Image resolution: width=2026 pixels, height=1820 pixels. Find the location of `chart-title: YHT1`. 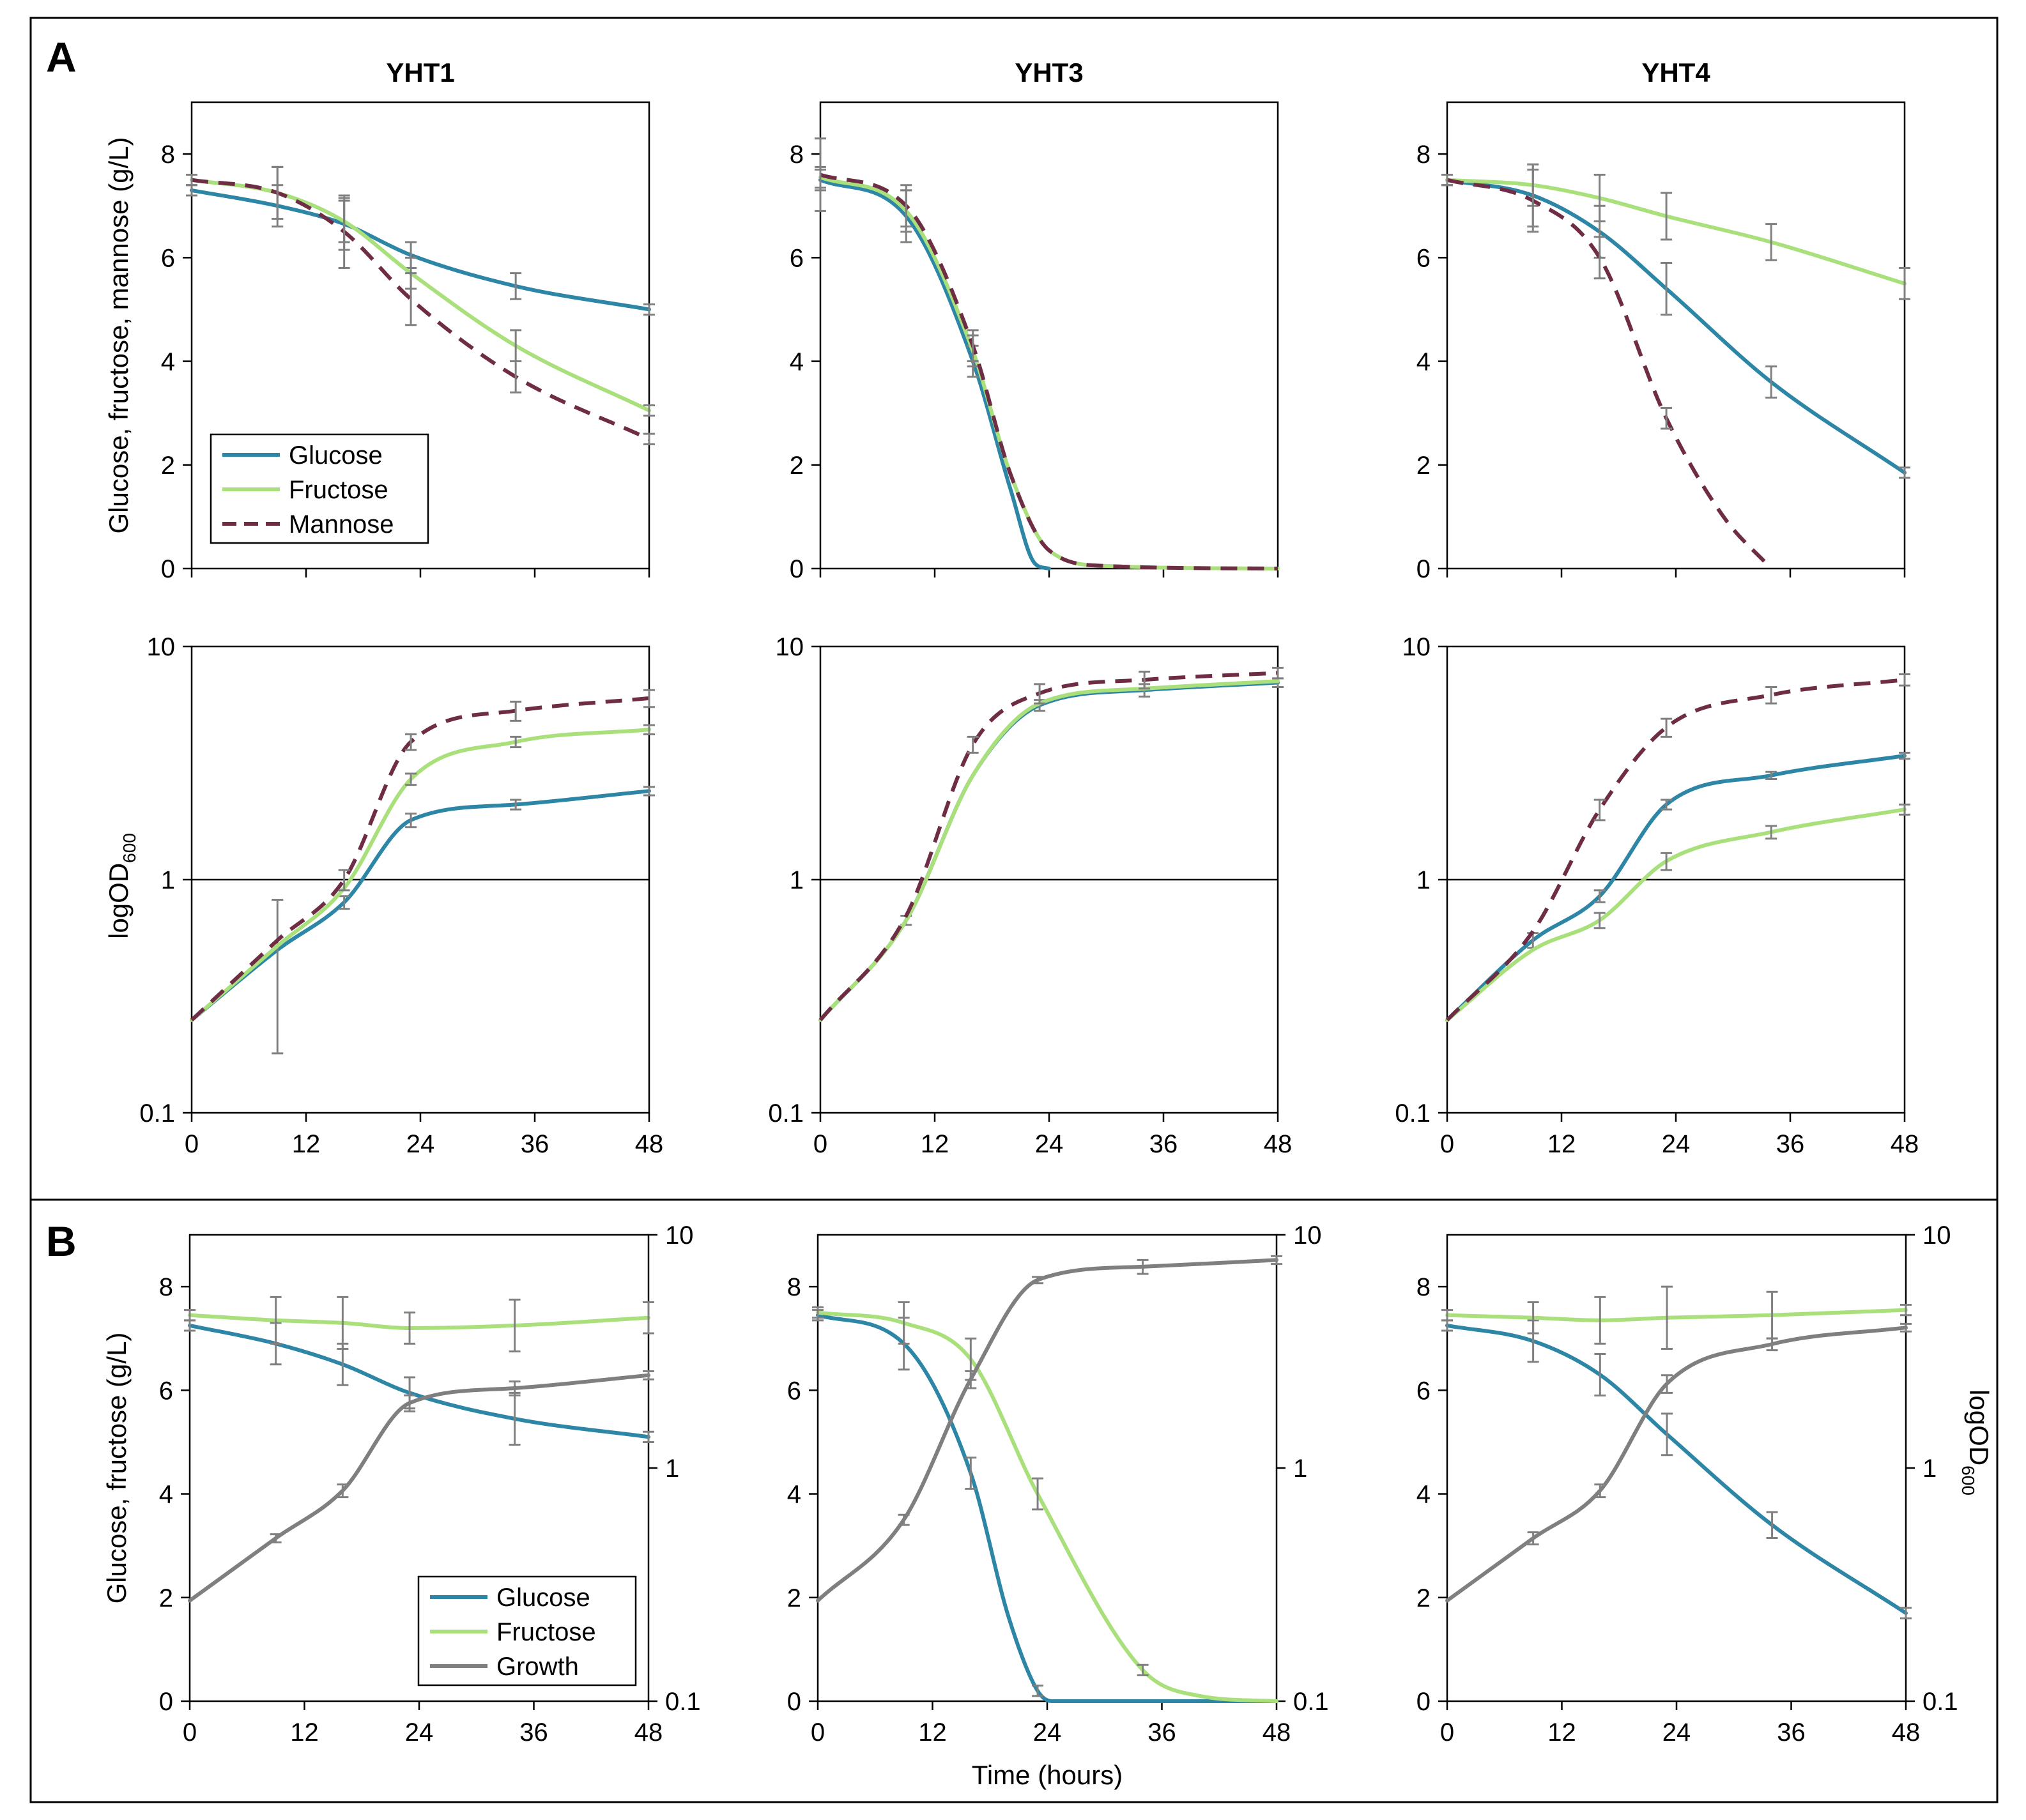

chart-title: YHT1 is located at coordinates (420, 72).